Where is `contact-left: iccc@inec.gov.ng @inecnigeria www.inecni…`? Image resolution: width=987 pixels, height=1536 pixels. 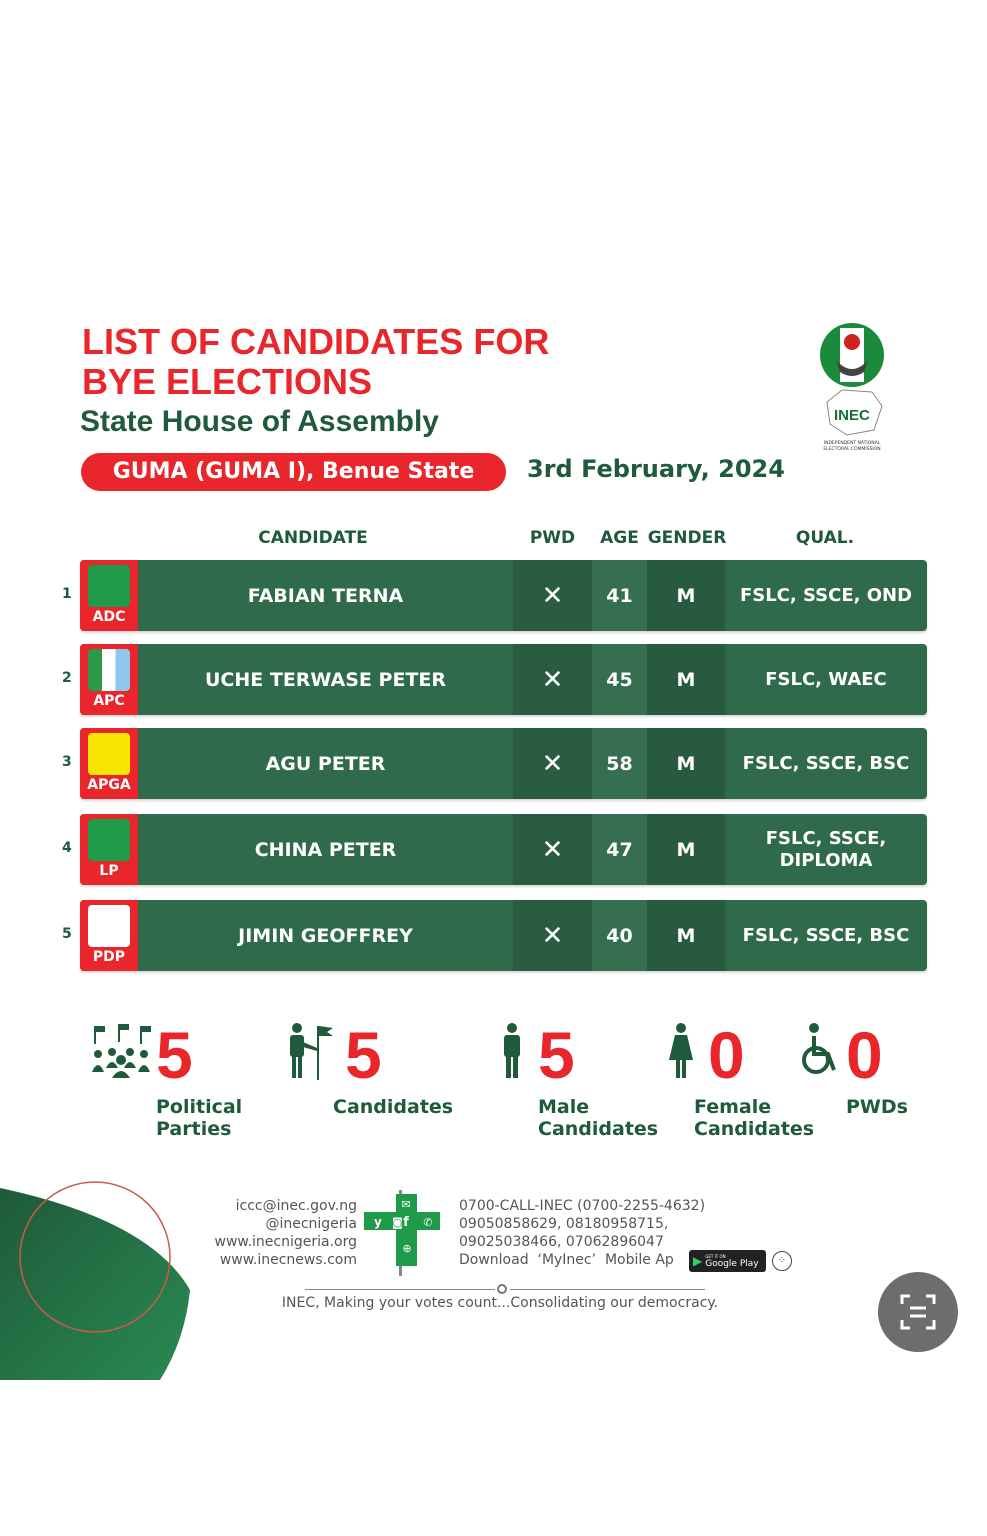 contact-left: iccc@inec.gov.ng @inecnigeria www.inecni… is located at coordinates (269, 1233).